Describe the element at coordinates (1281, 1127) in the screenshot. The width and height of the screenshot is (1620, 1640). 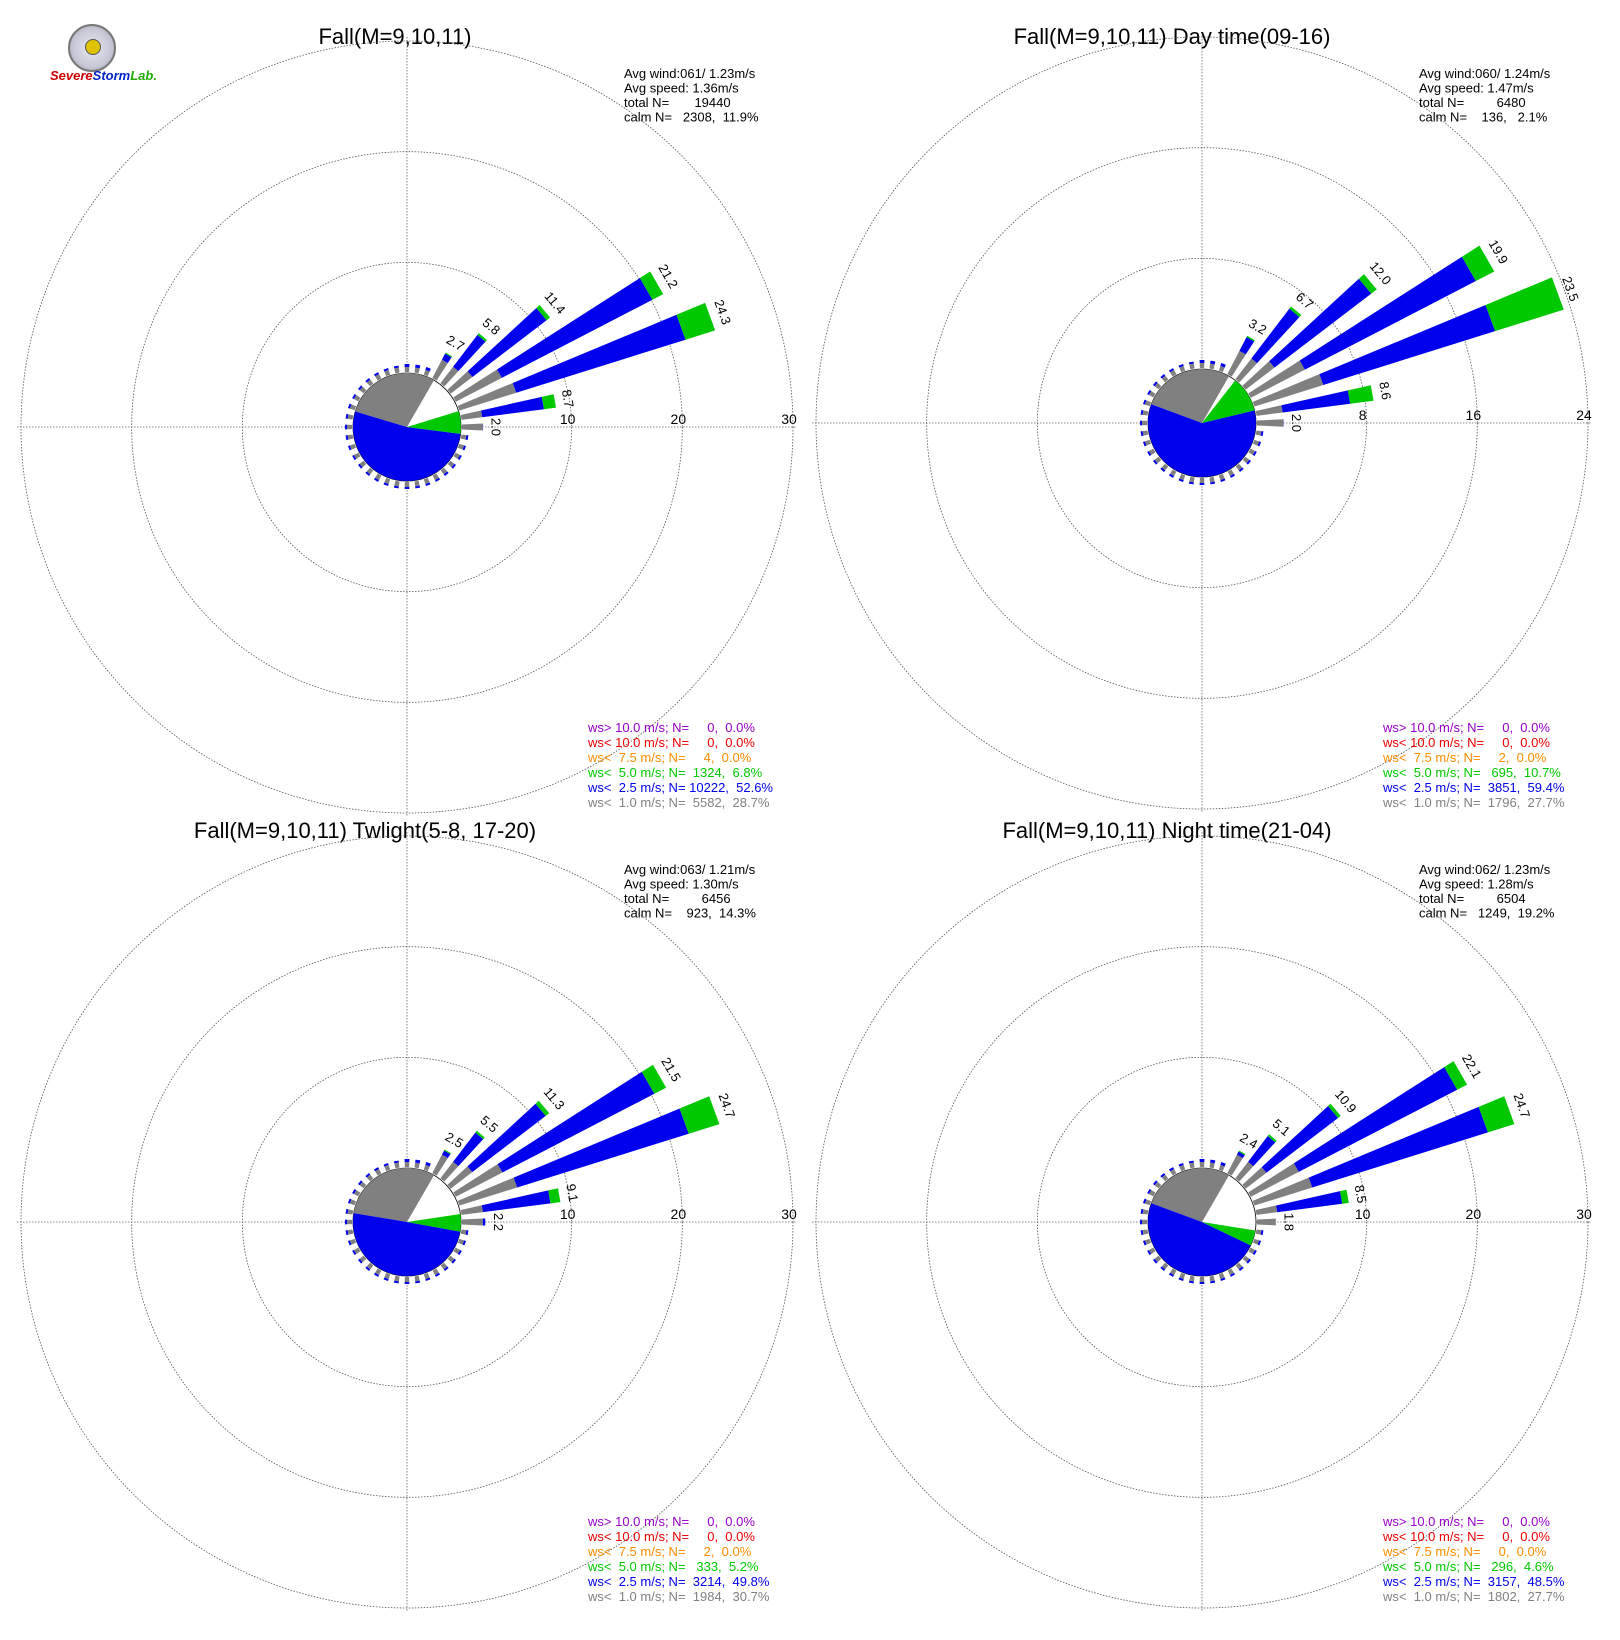
I see `petal-label: 5.1` at that location.